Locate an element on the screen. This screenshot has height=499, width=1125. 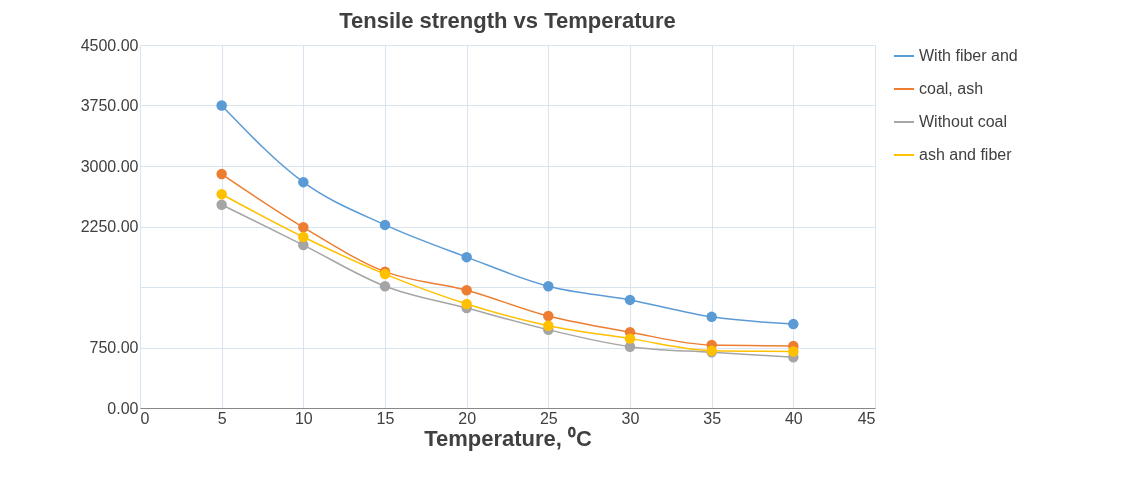
y-tick-label: 750.00 is located at coordinates (114, 347).